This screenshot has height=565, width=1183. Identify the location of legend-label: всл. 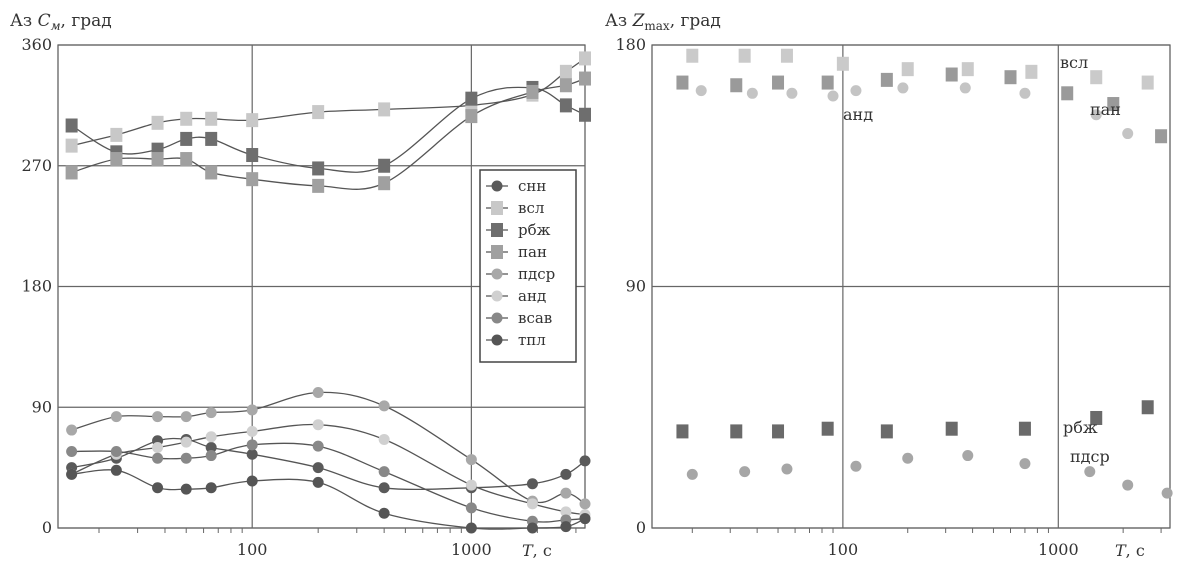
(531, 208).